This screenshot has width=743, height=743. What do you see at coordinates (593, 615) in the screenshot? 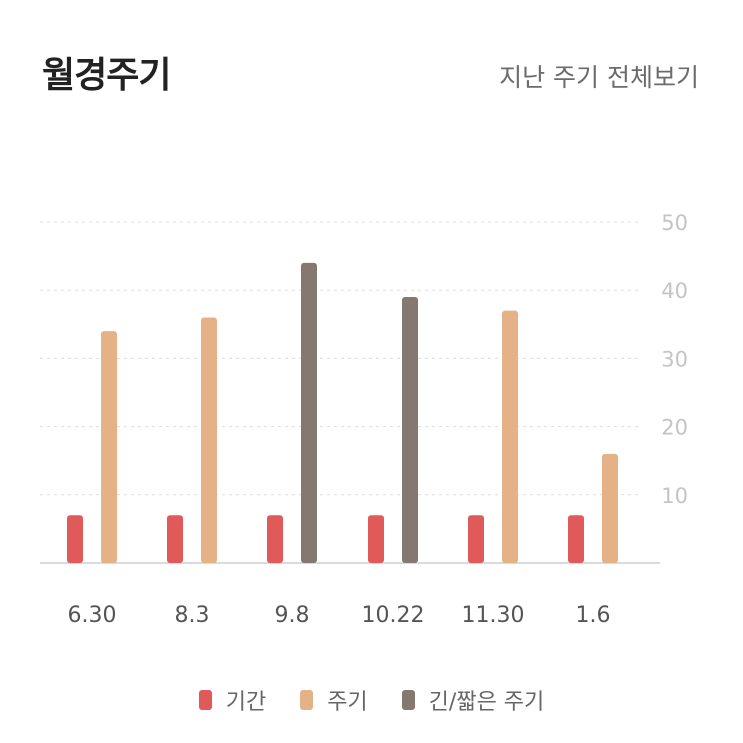
I see `x-tick-label-5: 1.6` at bounding box center [593, 615].